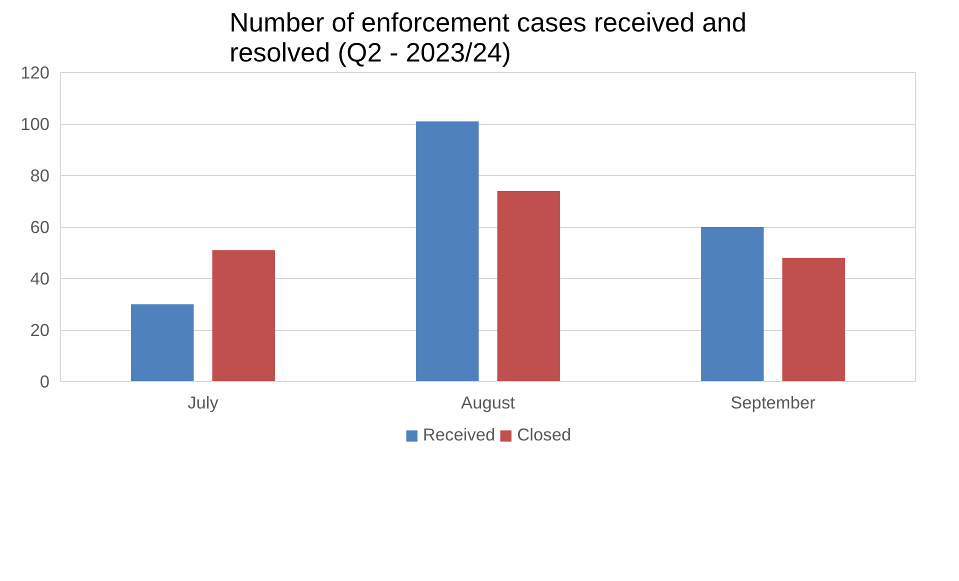 The image size is (959, 581). I want to click on y-tick-label: 0, so click(45, 382).